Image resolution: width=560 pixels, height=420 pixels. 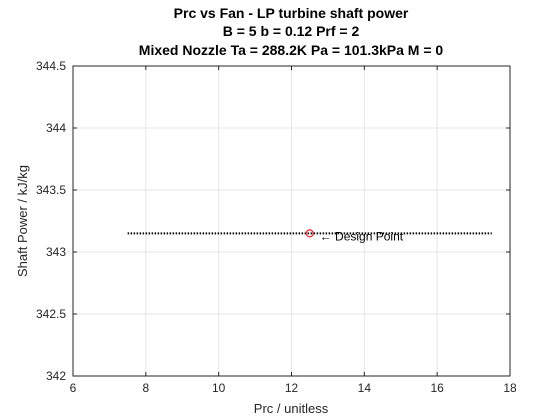 What do you see at coordinates (362, 236) in the screenshot?
I see `design-point-annotation: ← Design Point` at bounding box center [362, 236].